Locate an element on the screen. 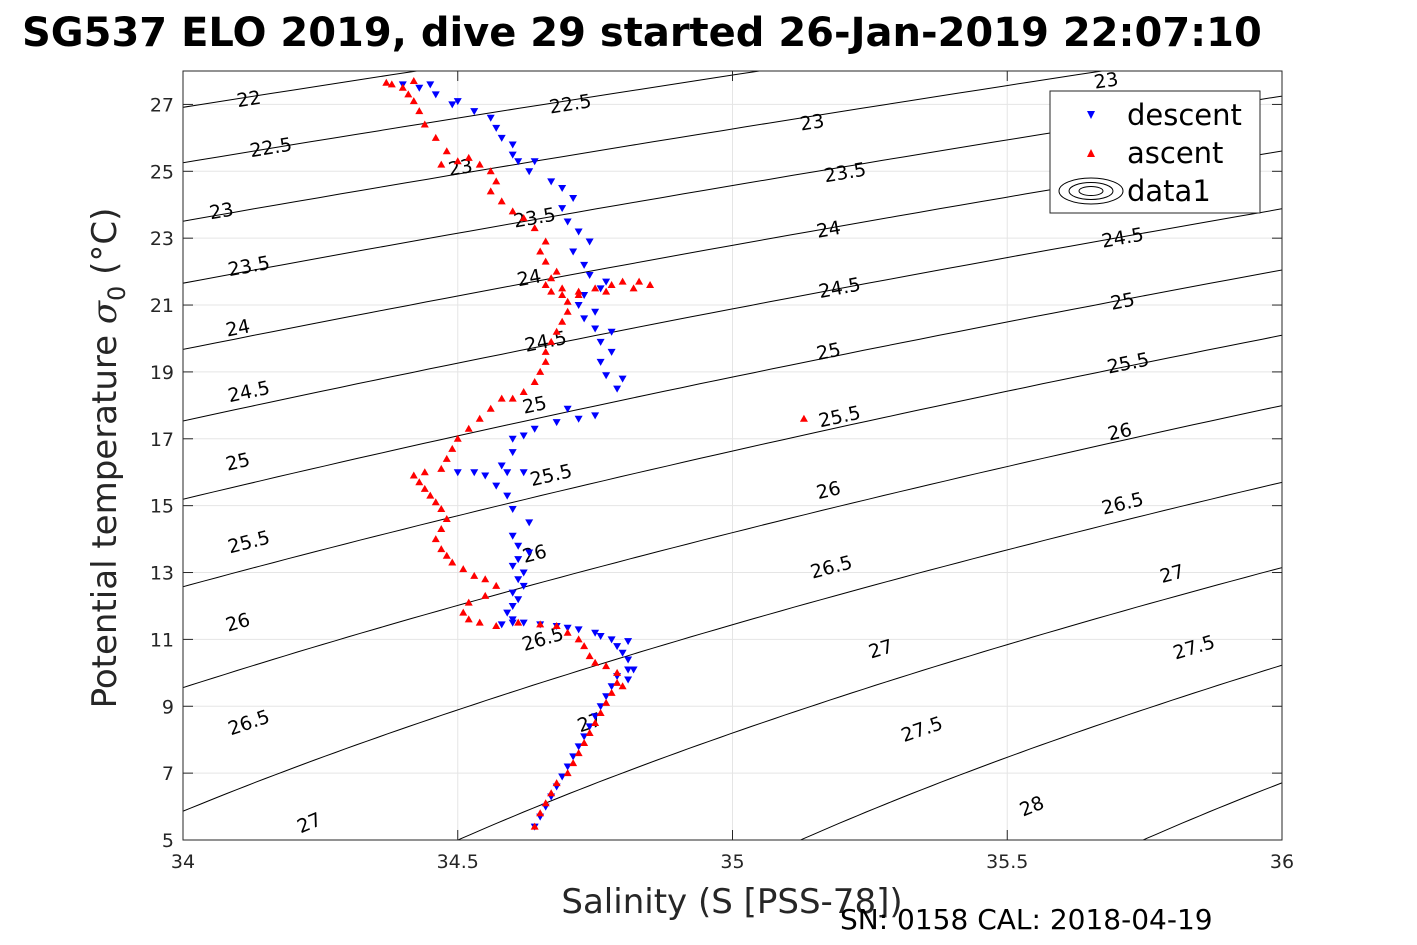 The image size is (1417, 945). x-tick-label: 35 is located at coordinates (732, 862).